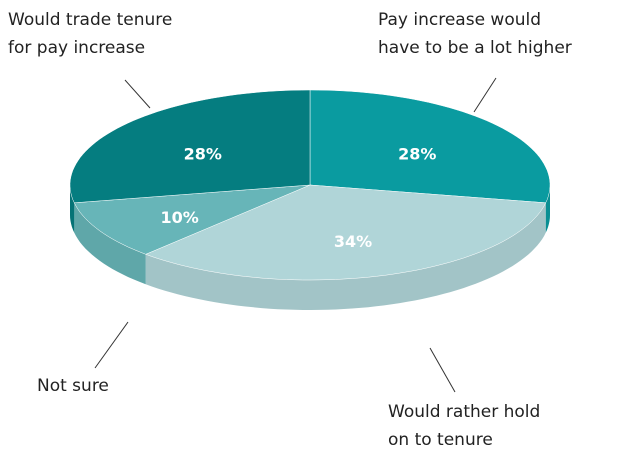 This screenshot has width=624, height=454. Describe the element at coordinates (464, 426) in the screenshot. I see `category-label: Would rather hold on to tenure` at that location.